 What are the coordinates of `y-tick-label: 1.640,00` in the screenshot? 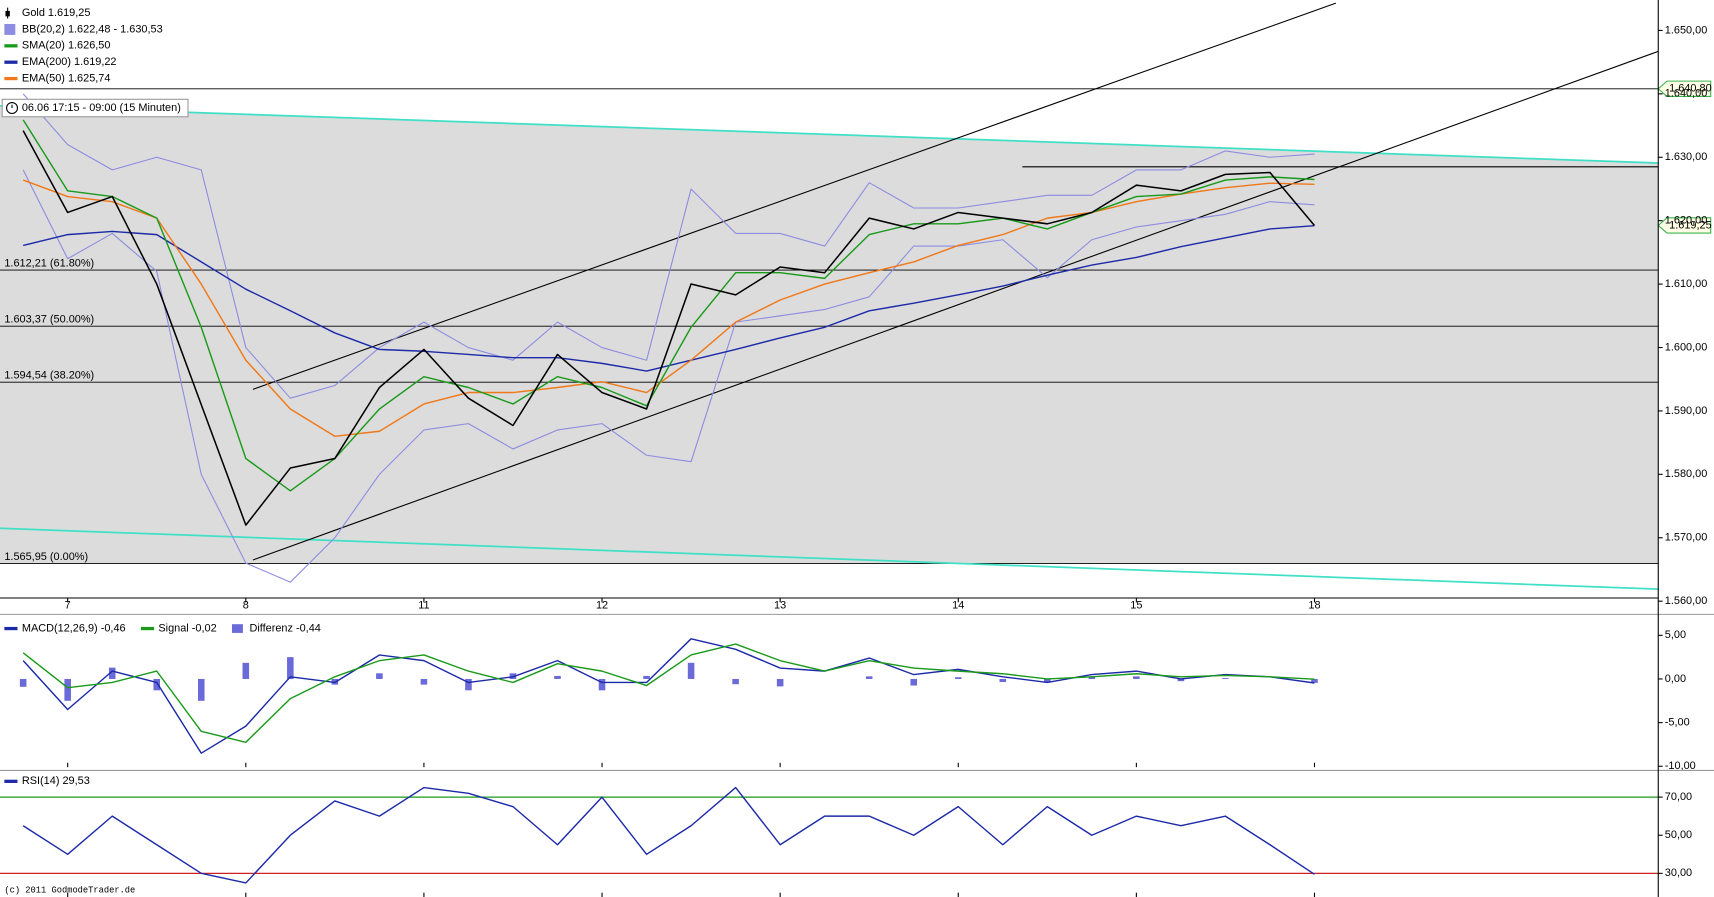 It's located at (1686, 94).